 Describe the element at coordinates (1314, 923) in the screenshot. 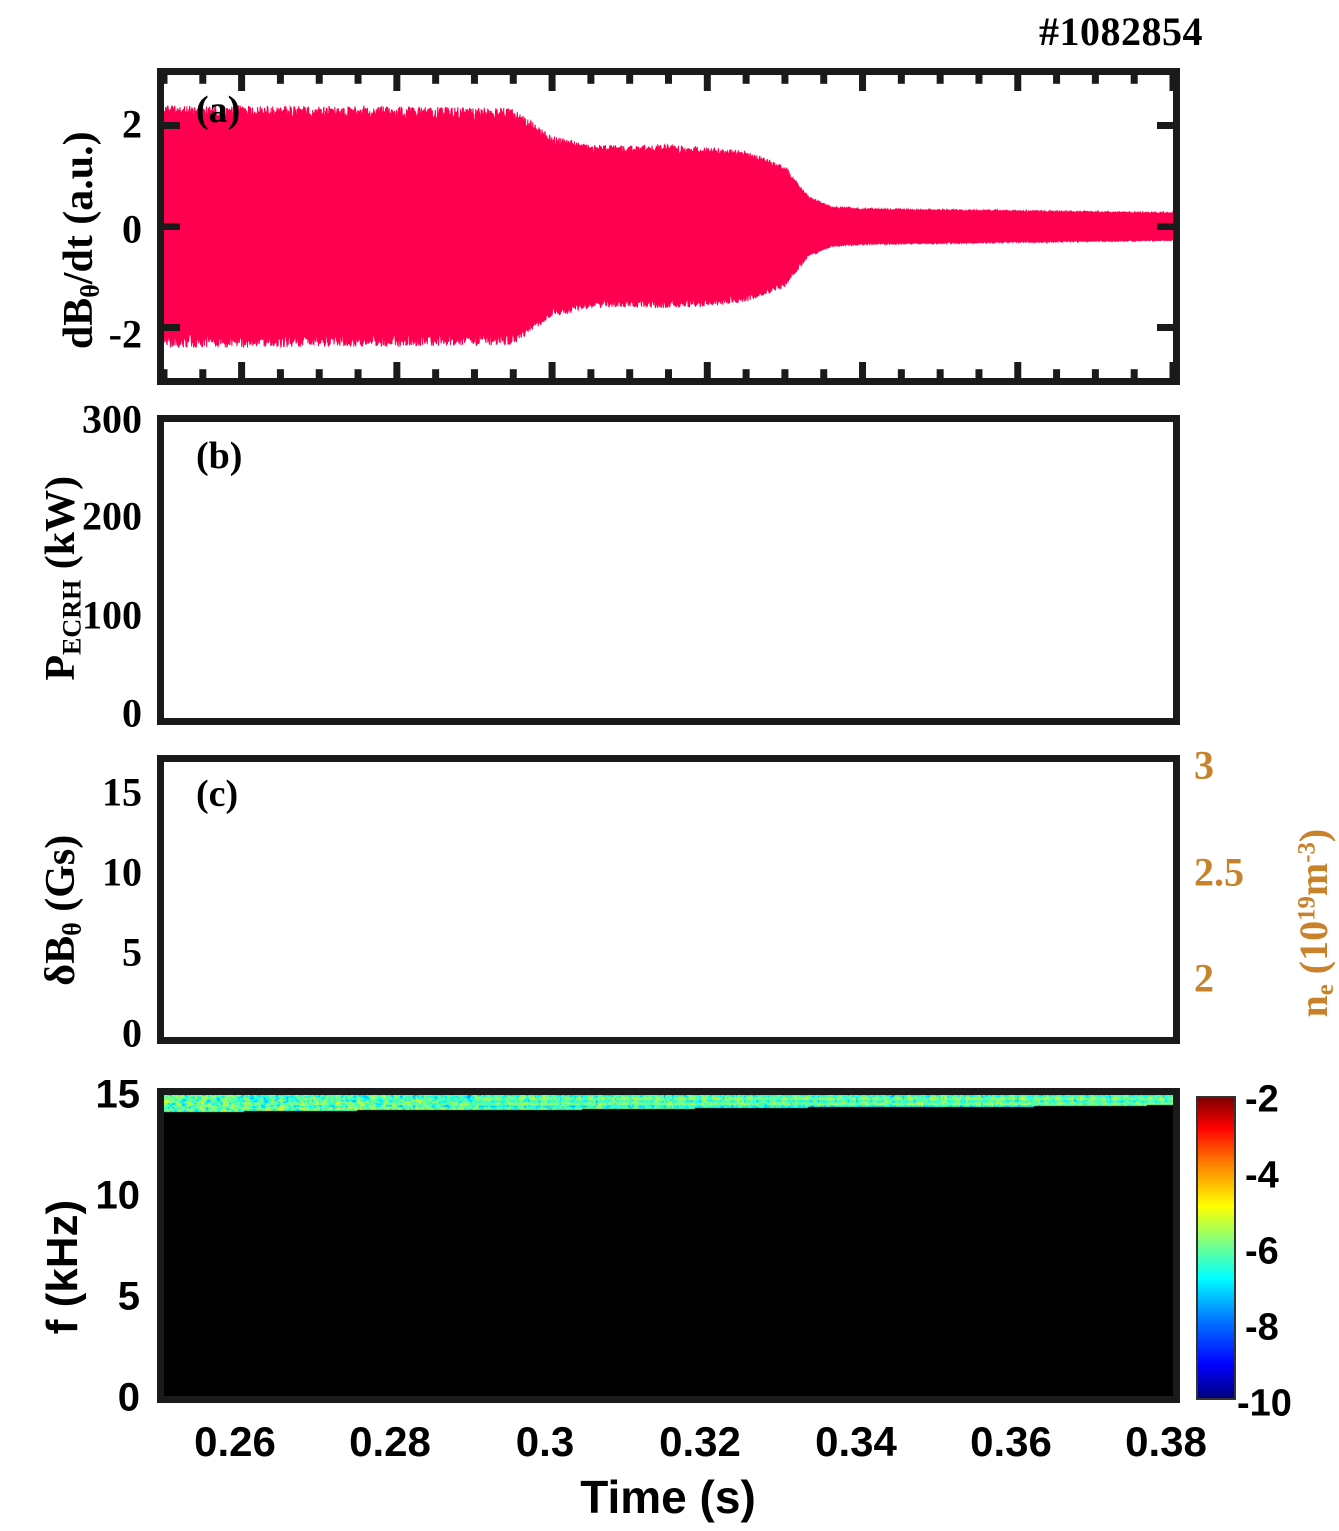

I see `panel-c-ylabel-right: ne (1019m-3)` at that location.